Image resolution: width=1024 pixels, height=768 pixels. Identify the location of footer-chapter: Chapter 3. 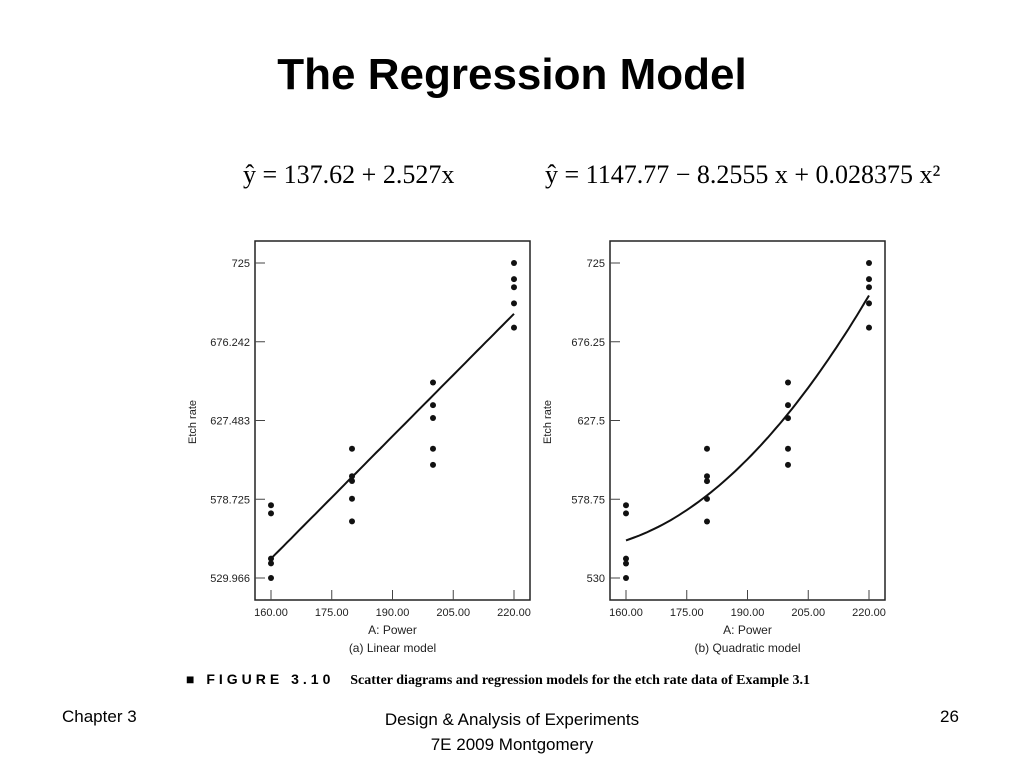
(99, 716).